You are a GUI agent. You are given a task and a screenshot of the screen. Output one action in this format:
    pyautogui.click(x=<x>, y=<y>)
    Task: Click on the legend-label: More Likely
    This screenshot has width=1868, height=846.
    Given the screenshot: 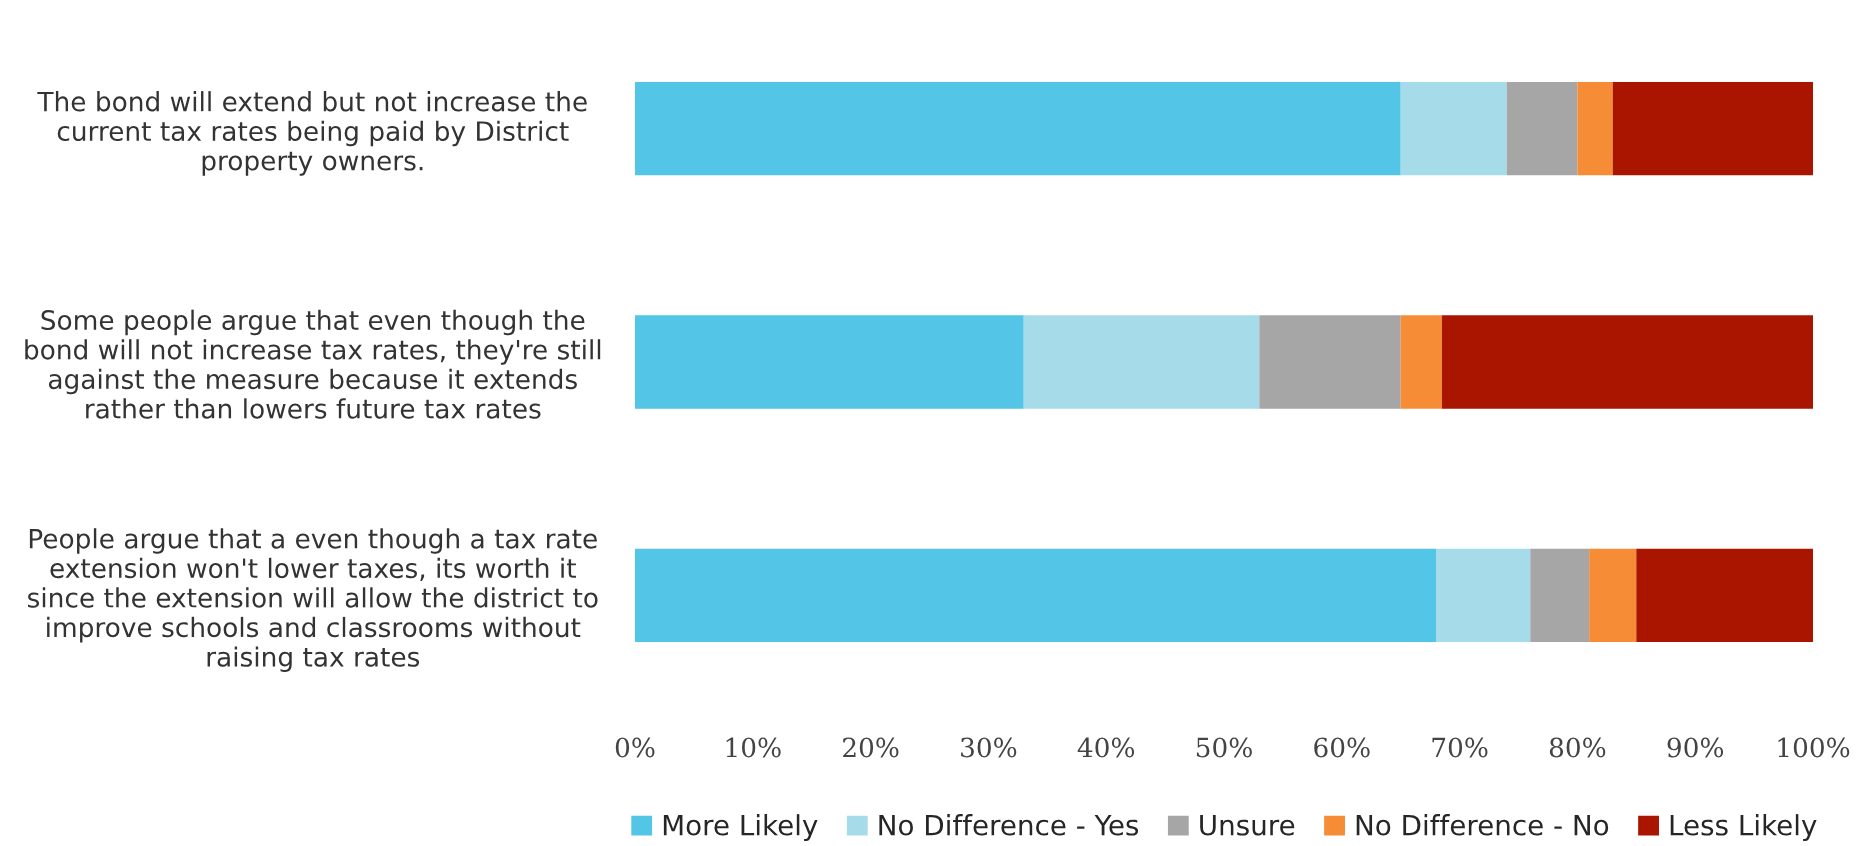 What is the action you would take?
    pyautogui.click(x=740, y=827)
    